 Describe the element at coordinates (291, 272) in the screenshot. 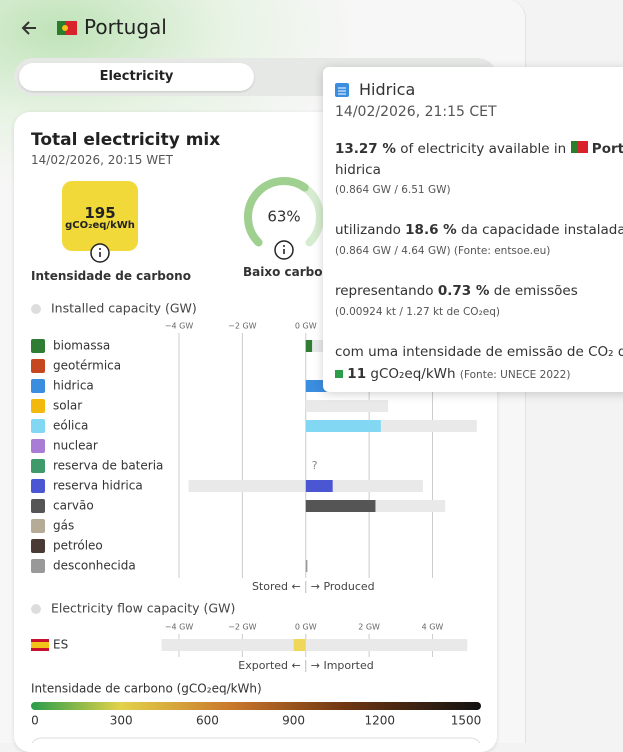

I see `low-carbon-label: Baixo carbono` at that location.